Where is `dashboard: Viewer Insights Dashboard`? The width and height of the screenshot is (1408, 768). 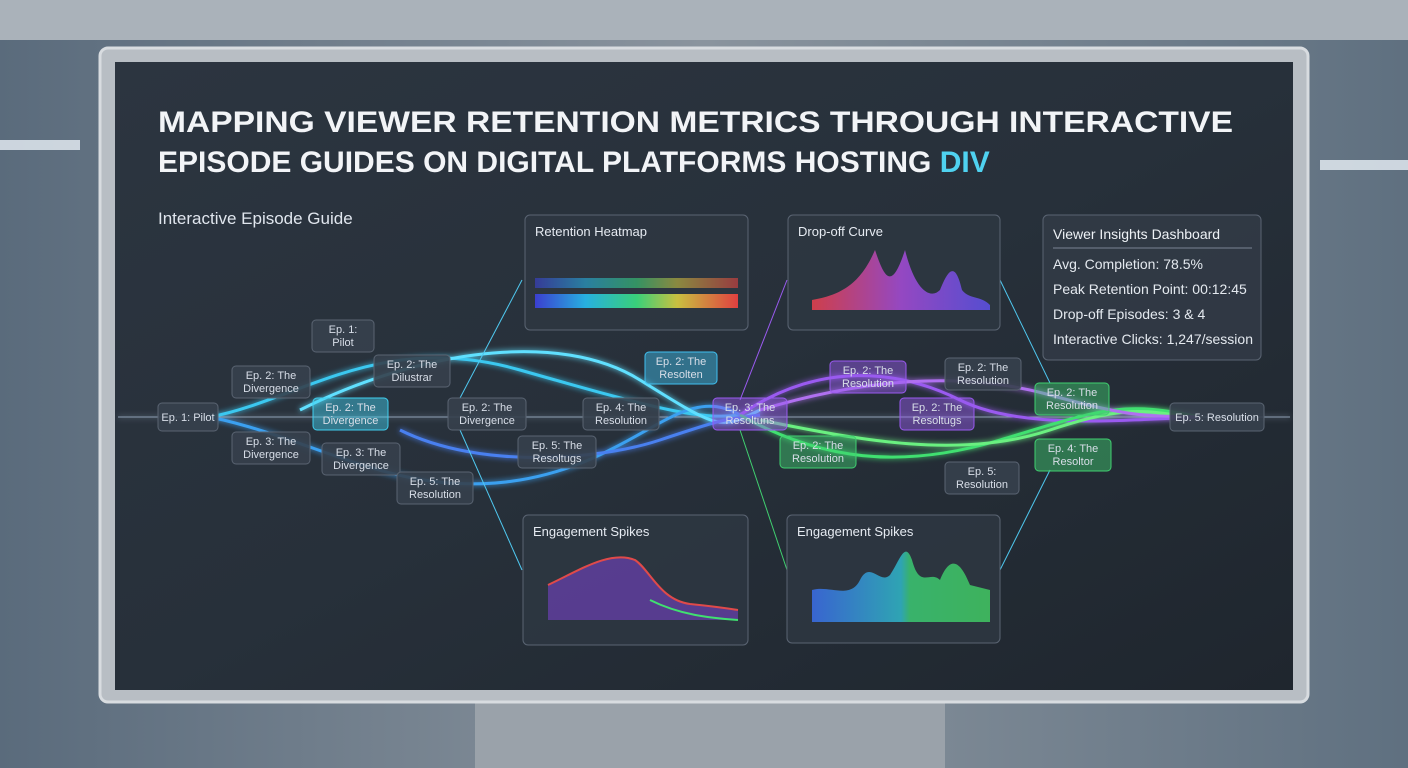 dashboard: Viewer Insights Dashboard is located at coordinates (1152, 287).